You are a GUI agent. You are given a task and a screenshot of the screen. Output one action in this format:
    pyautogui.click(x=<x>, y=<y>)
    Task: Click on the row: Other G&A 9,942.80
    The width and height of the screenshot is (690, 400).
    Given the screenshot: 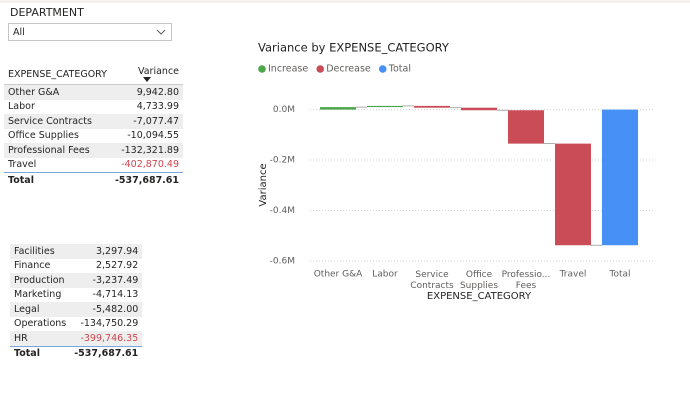 What is the action you would take?
    pyautogui.click(x=94, y=92)
    